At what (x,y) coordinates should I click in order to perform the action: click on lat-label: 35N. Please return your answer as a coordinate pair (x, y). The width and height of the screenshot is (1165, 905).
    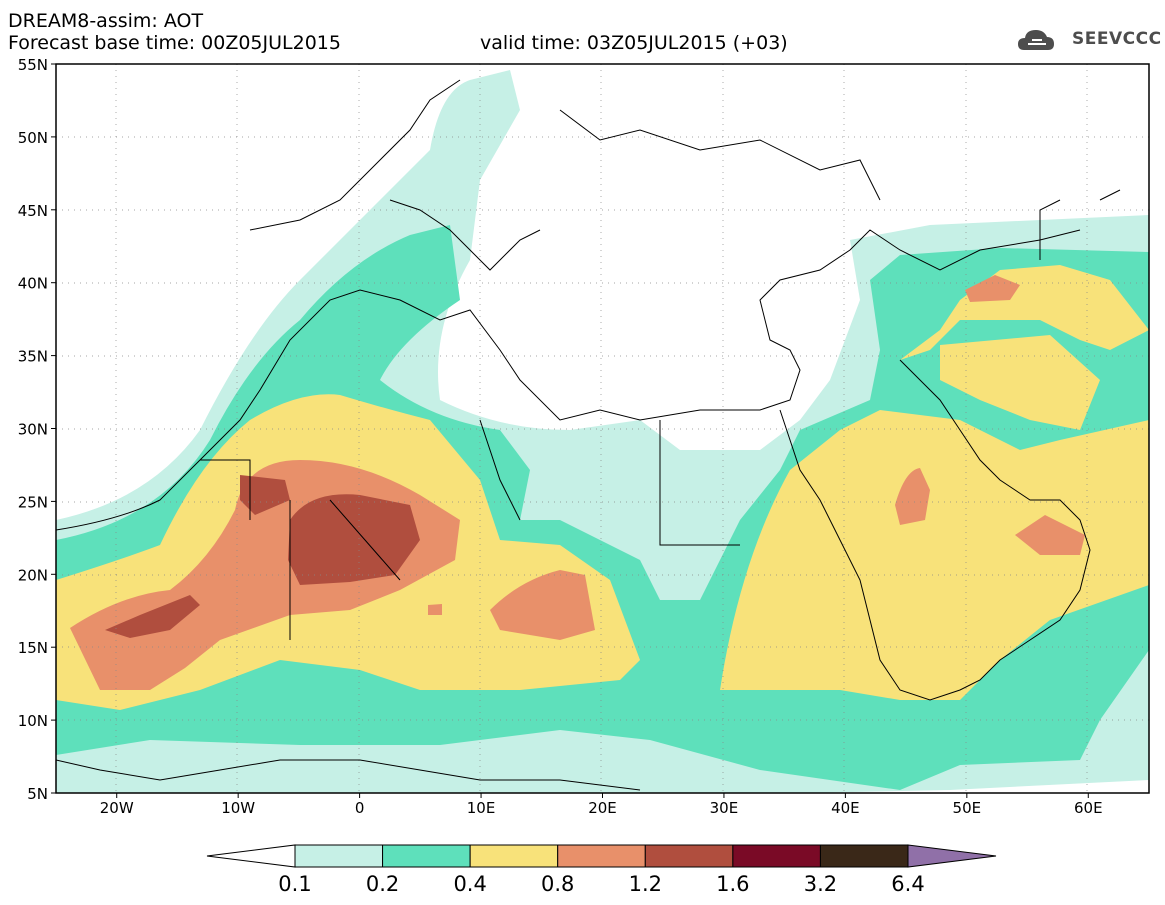
    Looking at the image, I should click on (33, 357).